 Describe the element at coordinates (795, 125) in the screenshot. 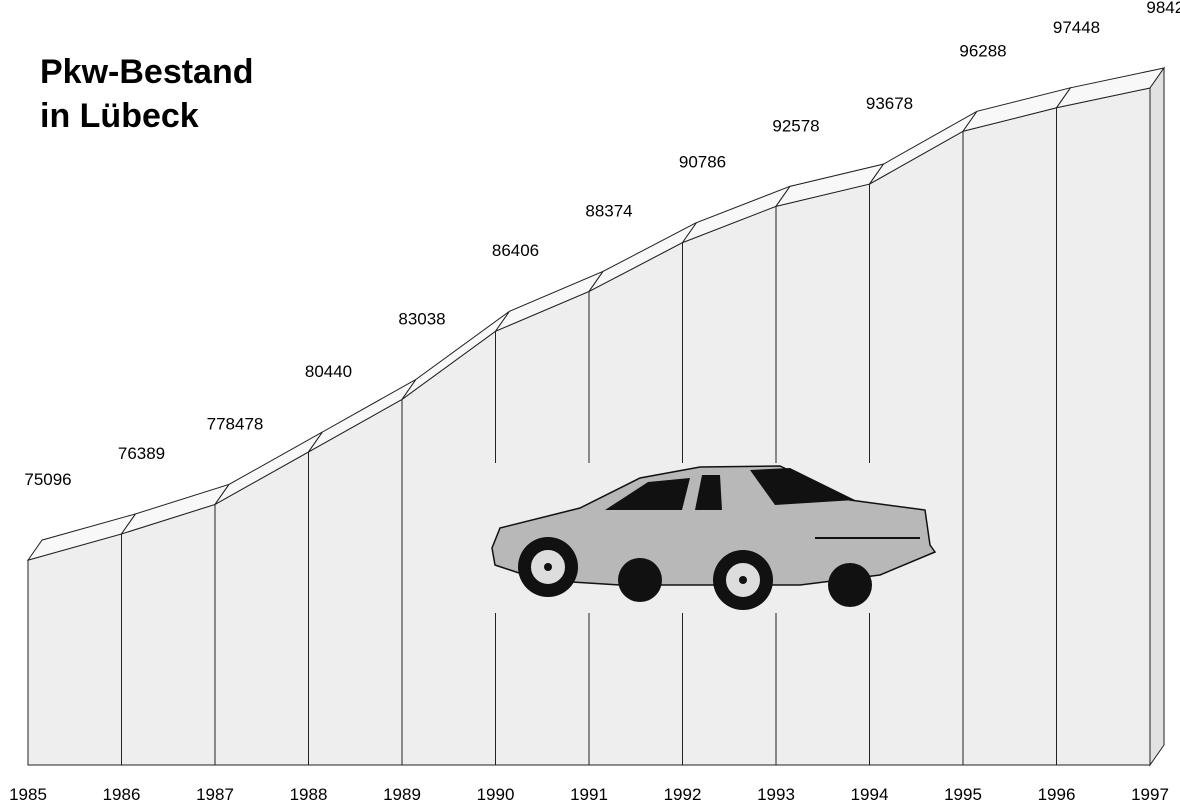

I see `data-label: 92578` at that location.